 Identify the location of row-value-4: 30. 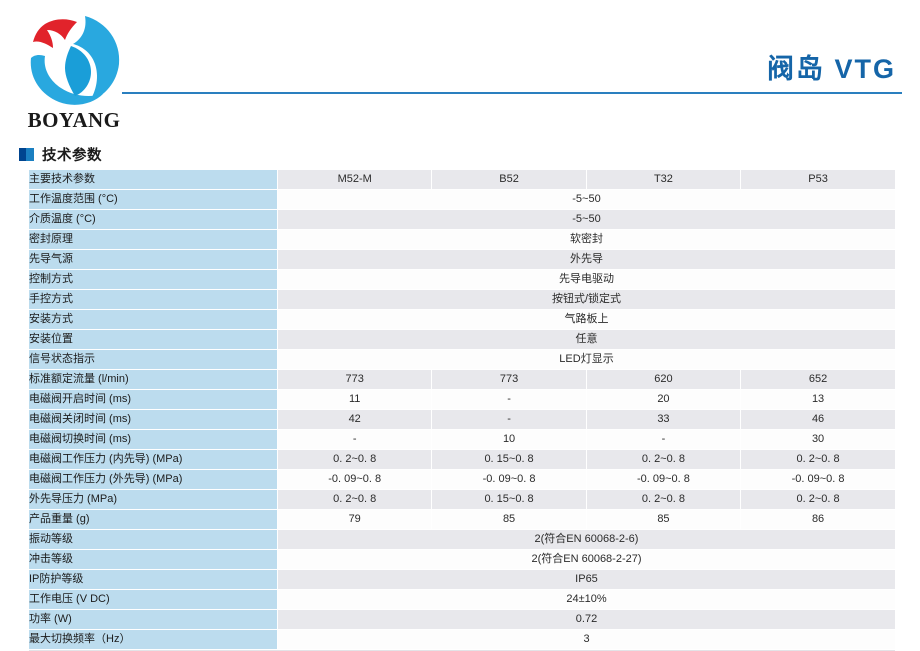
(817, 439).